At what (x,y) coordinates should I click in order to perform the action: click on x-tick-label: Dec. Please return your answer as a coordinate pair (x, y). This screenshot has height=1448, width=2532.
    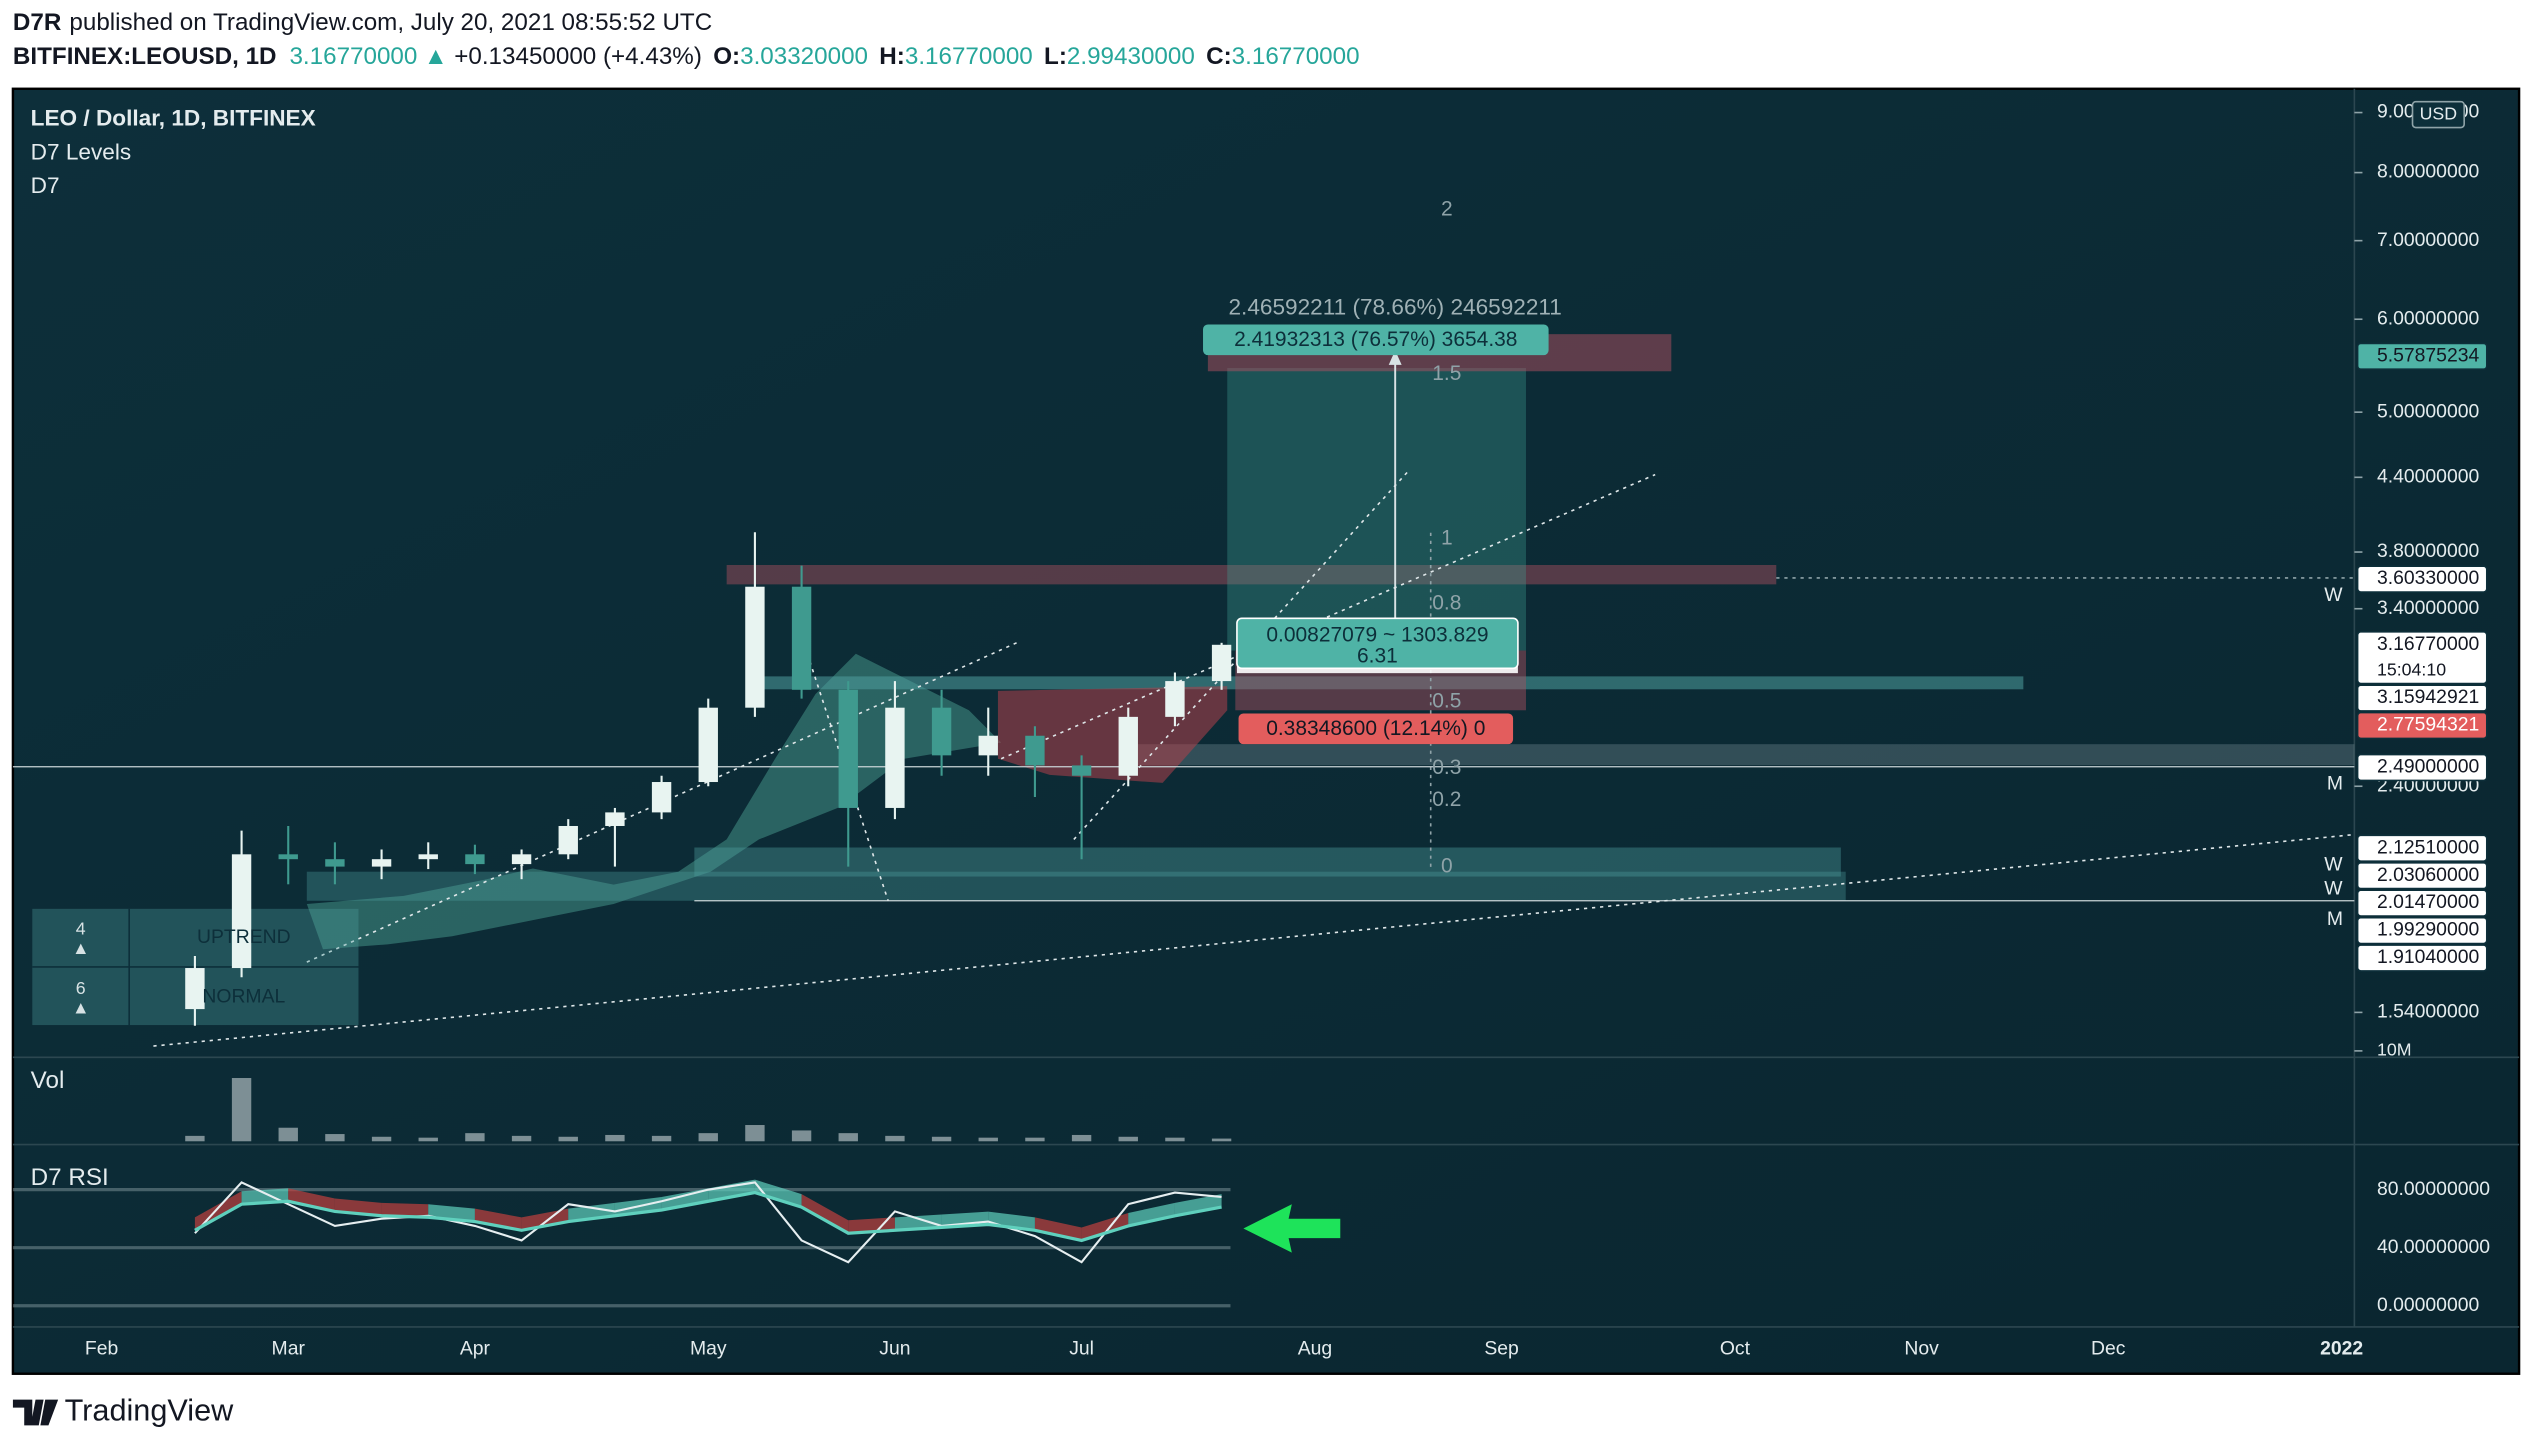
    Looking at the image, I should click on (2108, 1349).